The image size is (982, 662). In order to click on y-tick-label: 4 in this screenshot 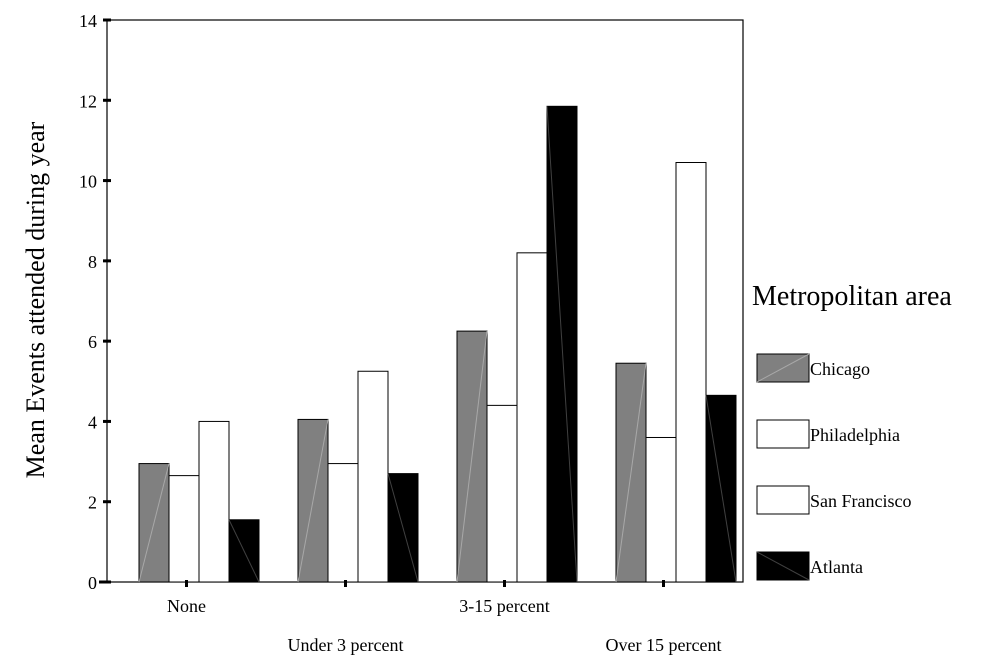, I will do `click(92, 422)`.